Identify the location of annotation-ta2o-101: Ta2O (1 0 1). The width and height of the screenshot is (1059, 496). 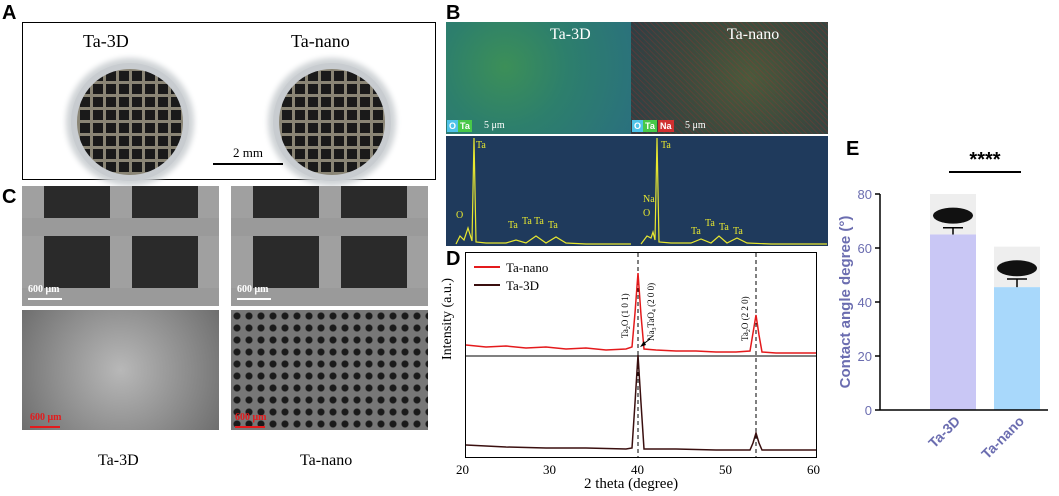
(626, 315).